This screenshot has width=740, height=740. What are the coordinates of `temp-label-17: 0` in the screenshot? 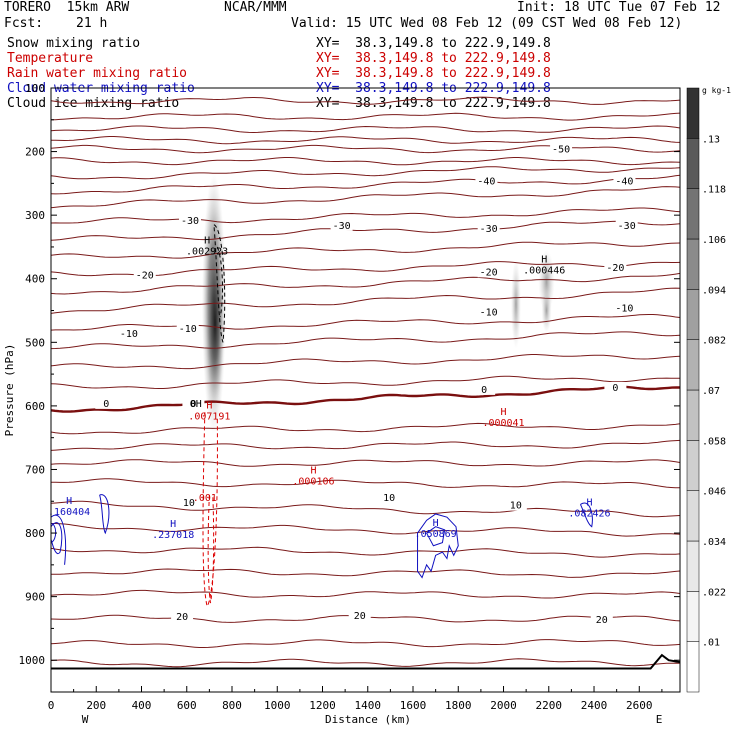 It's located at (615, 388).